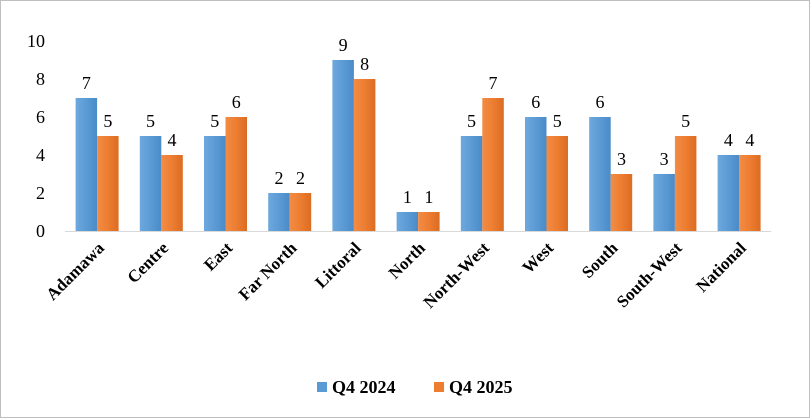 The width and height of the screenshot is (810, 419). I want to click on y-tick-label: 8, so click(40, 79).